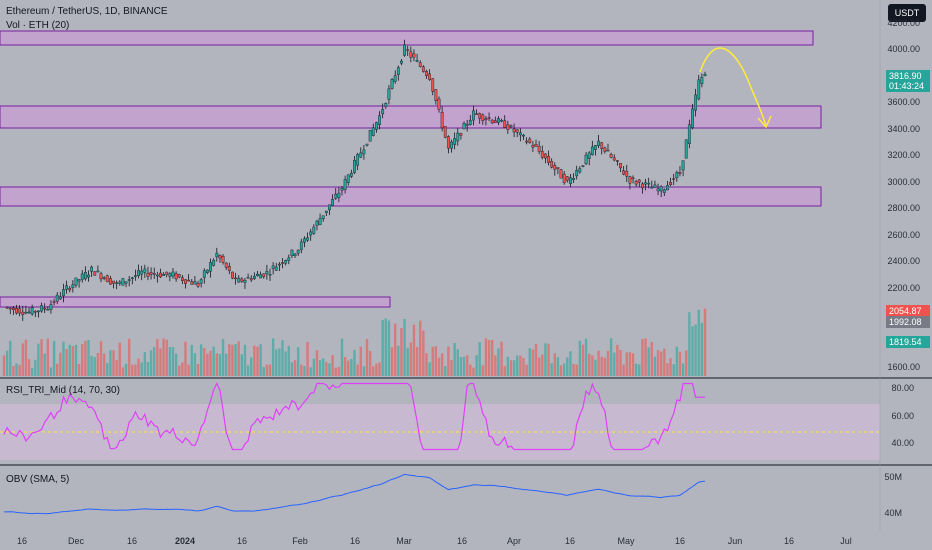 The image size is (932, 550). I want to click on price-tick-label: 4200.00, so click(903, 22).